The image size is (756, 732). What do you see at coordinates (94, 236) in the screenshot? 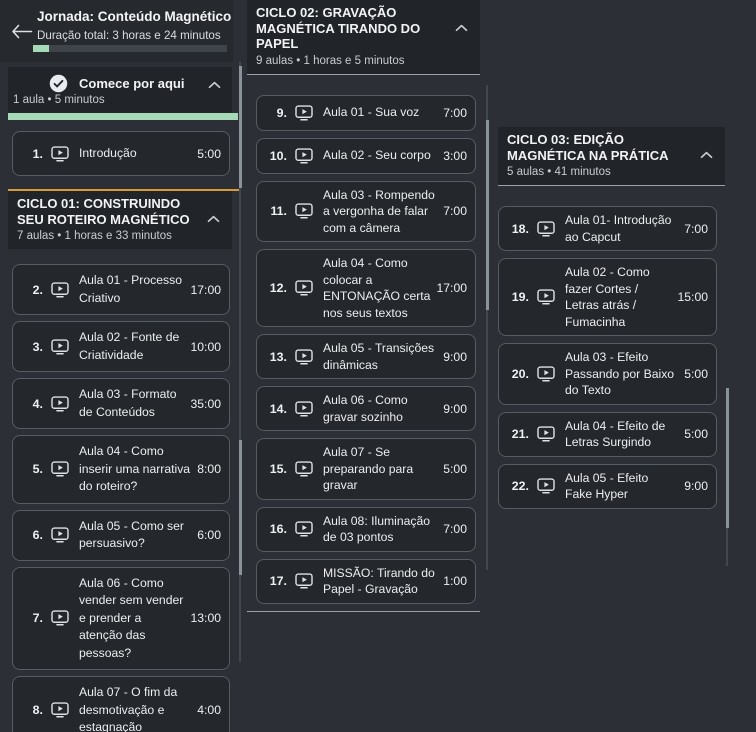
I see `section-meta: 7 aulas • 1 horas e 33 minutos` at bounding box center [94, 236].